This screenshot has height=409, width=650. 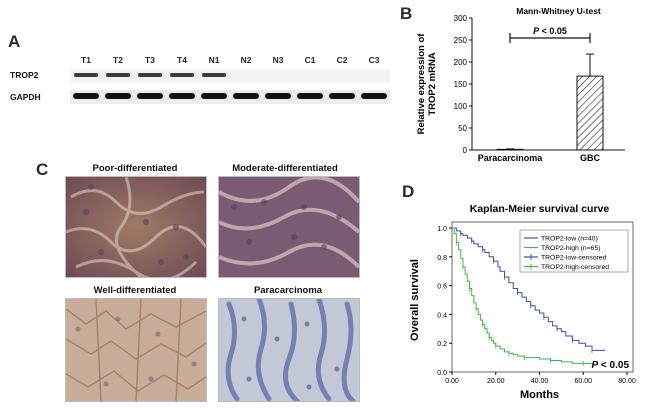 I want to click on lane-label-t3: T3, so click(x=150, y=60).